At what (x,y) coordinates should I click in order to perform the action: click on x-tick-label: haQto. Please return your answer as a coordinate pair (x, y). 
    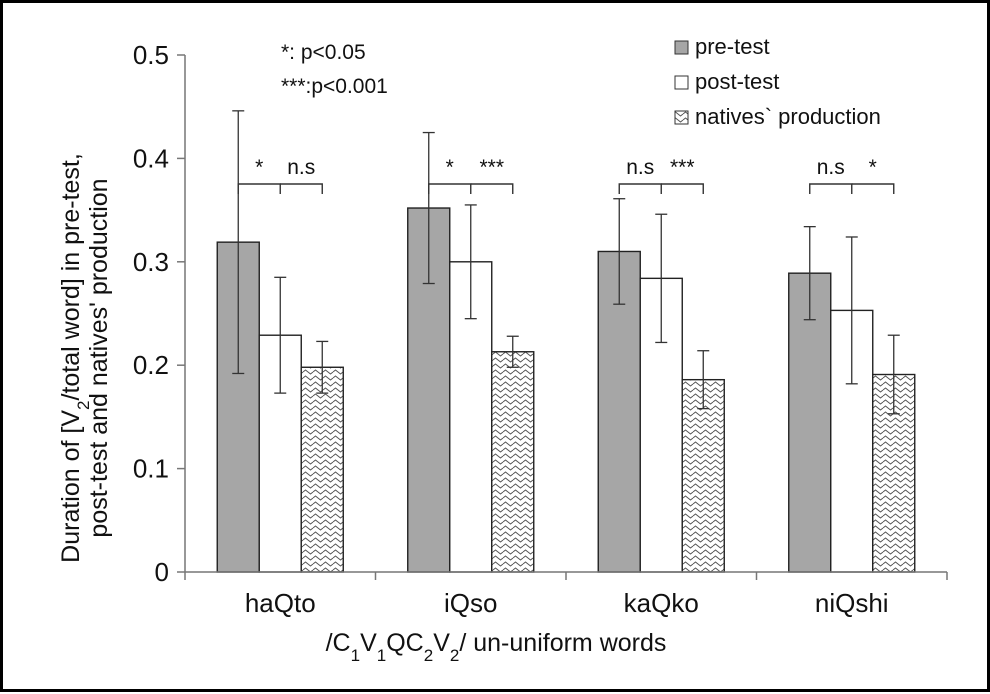
    Looking at the image, I should click on (280, 603).